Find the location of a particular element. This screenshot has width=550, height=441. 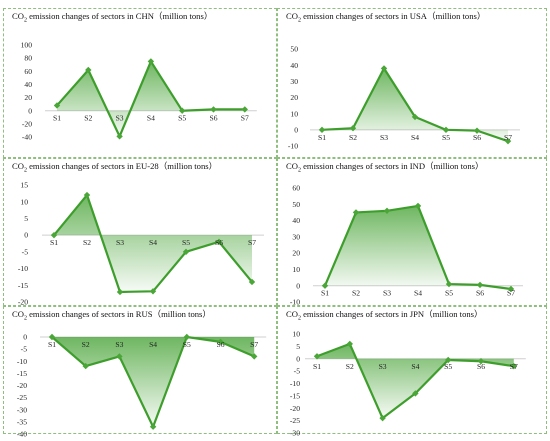

y-tick-label: -15 is located at coordinates (22, 373).